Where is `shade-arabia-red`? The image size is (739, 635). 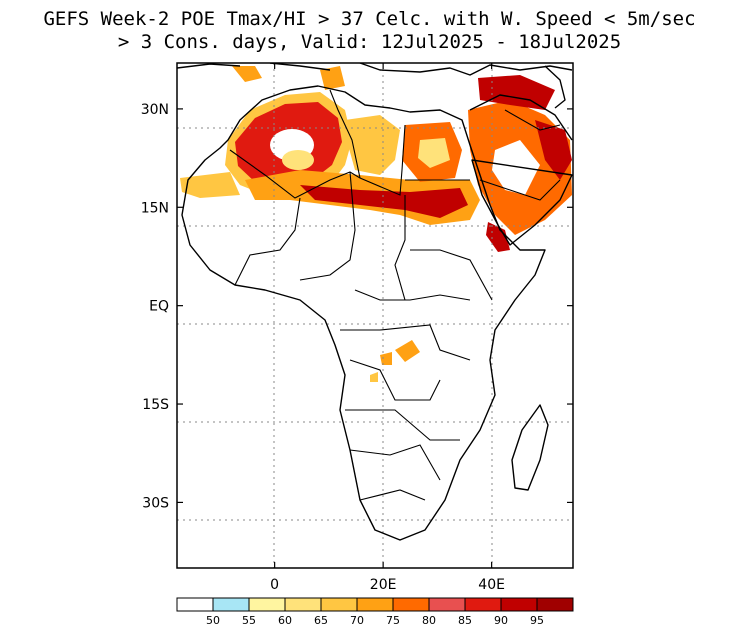
shade-arabia-red is located at coordinates (553, 150).